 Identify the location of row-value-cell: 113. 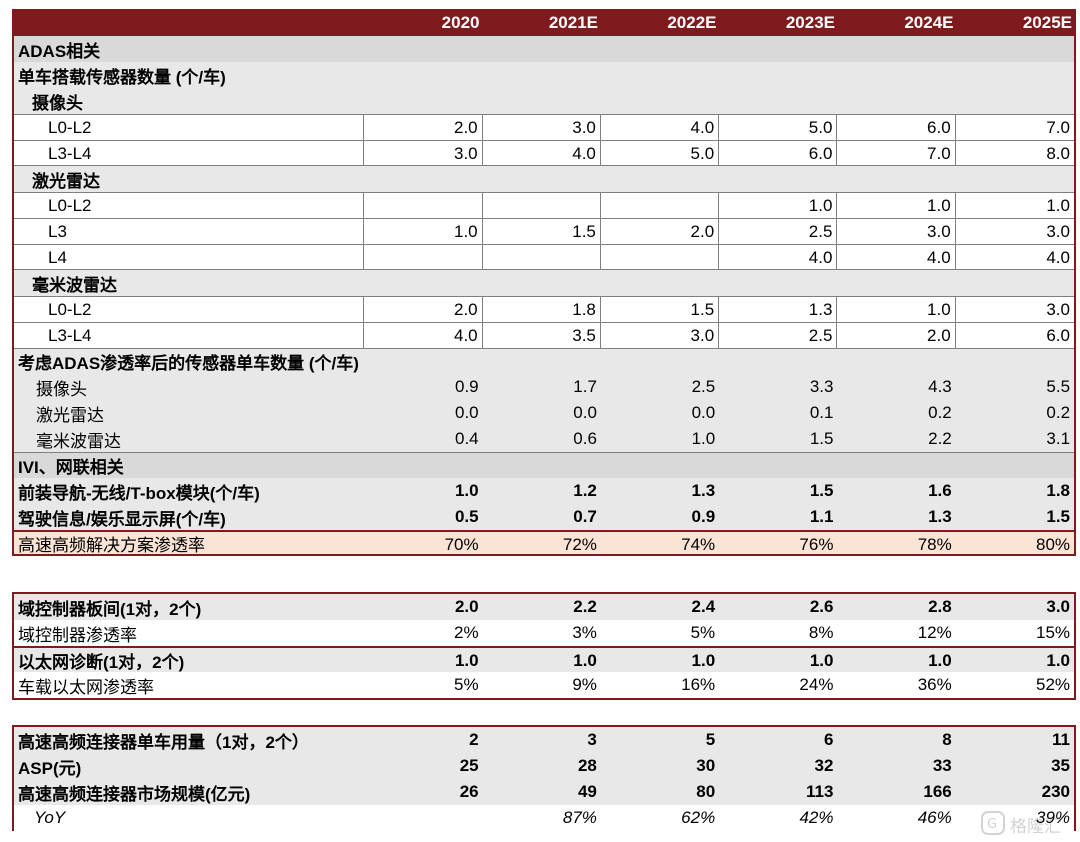
(820, 791).